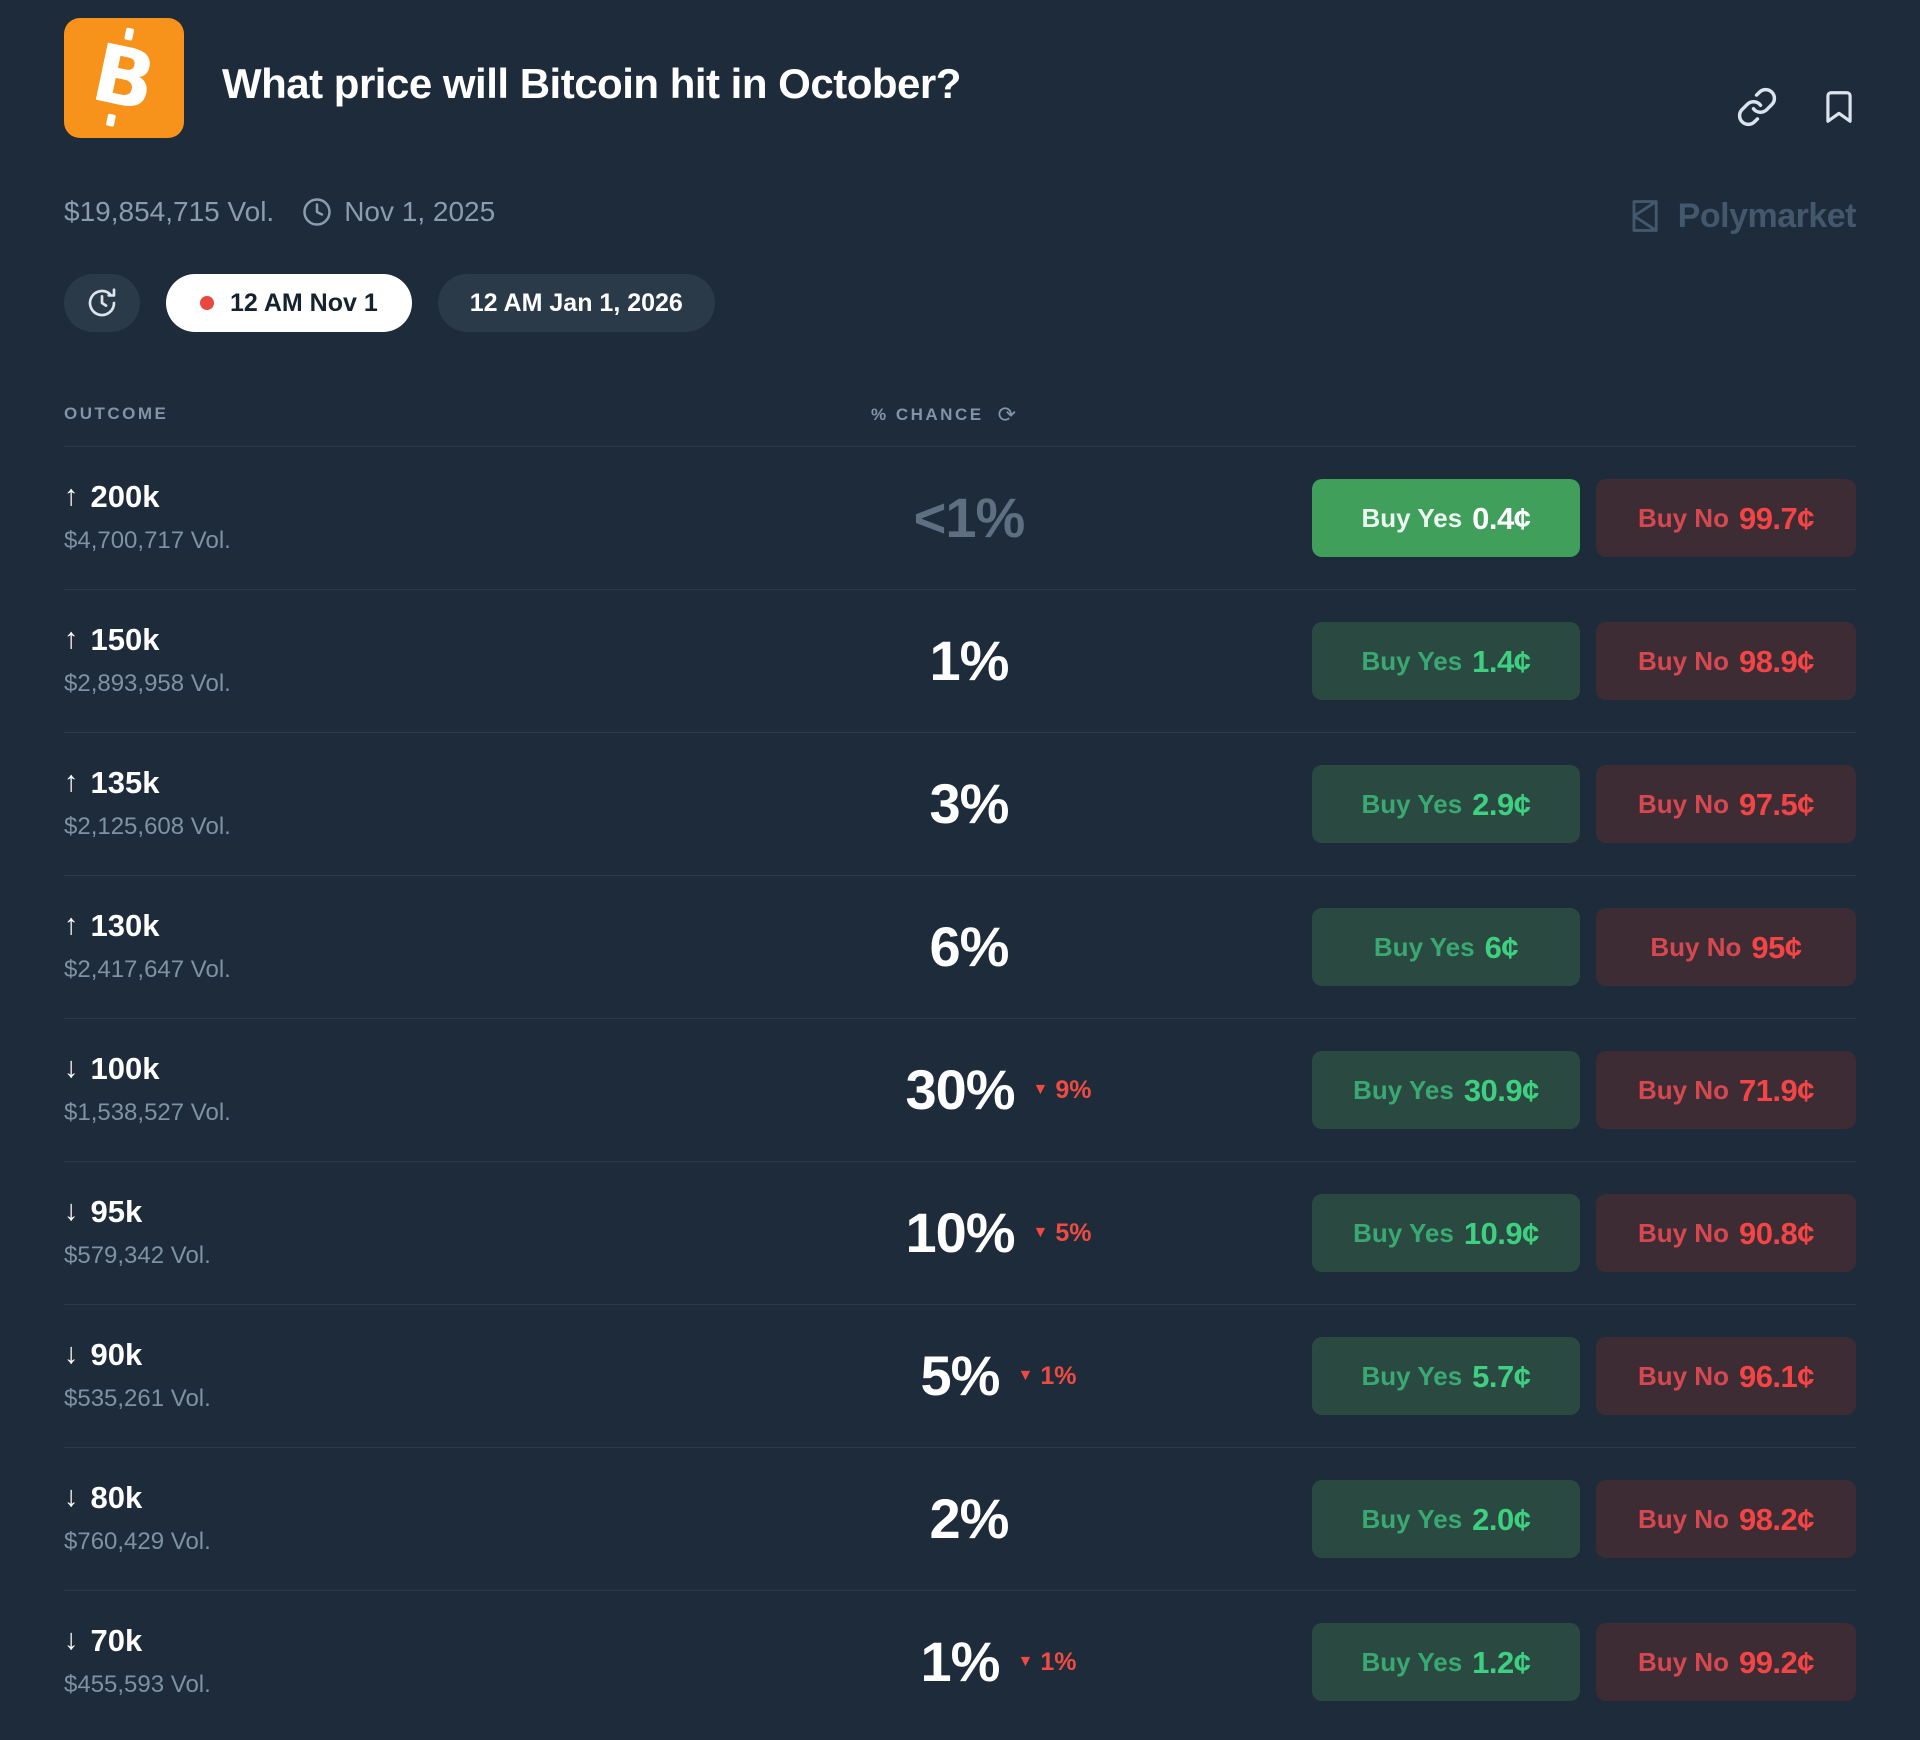 The height and width of the screenshot is (1740, 1920). I want to click on buy-yes-button: Buy Yes 1.2¢, so click(1446, 1662).